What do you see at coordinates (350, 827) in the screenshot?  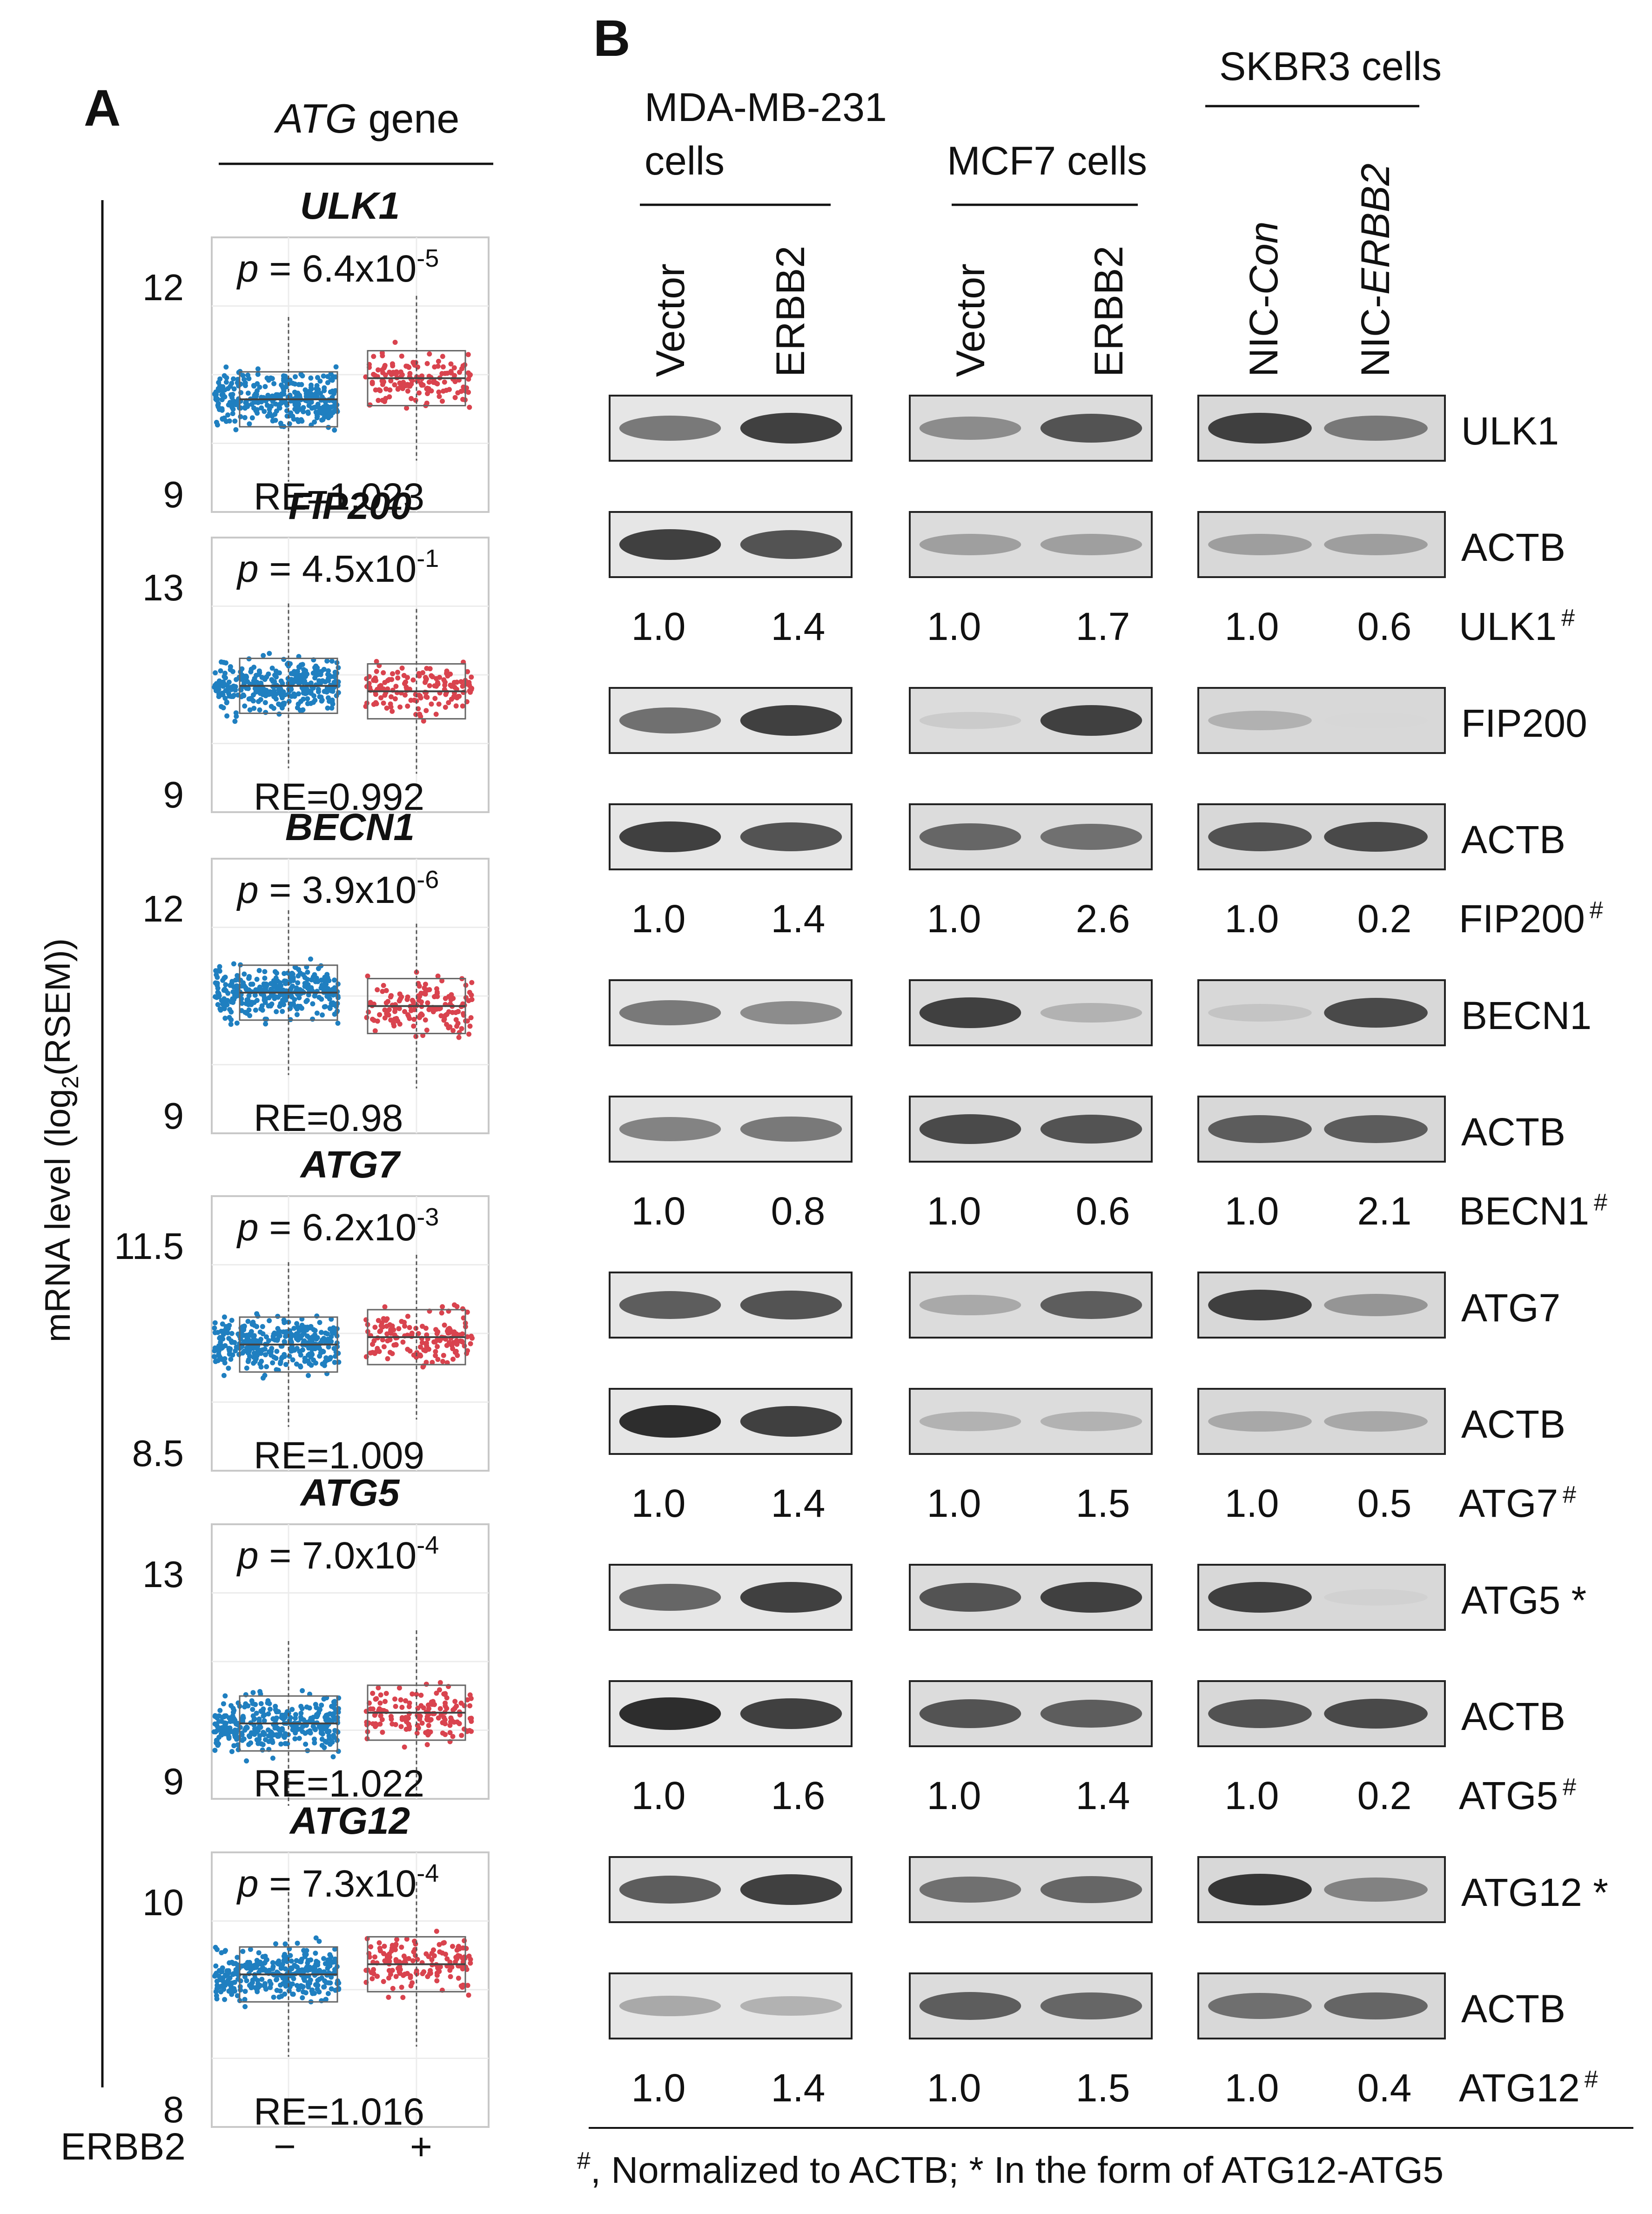 I see `gene-title: BECN1` at bounding box center [350, 827].